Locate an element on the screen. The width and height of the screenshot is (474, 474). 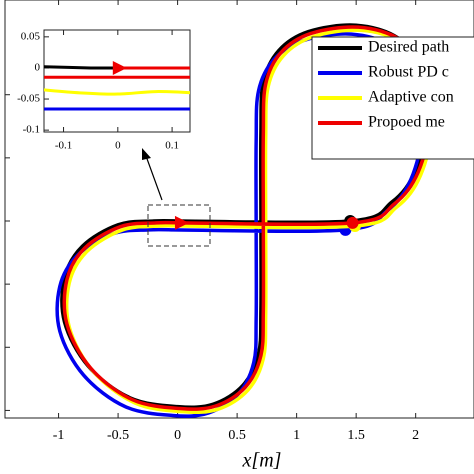
y-tick-label: -0.05 is located at coordinates (28, 99).